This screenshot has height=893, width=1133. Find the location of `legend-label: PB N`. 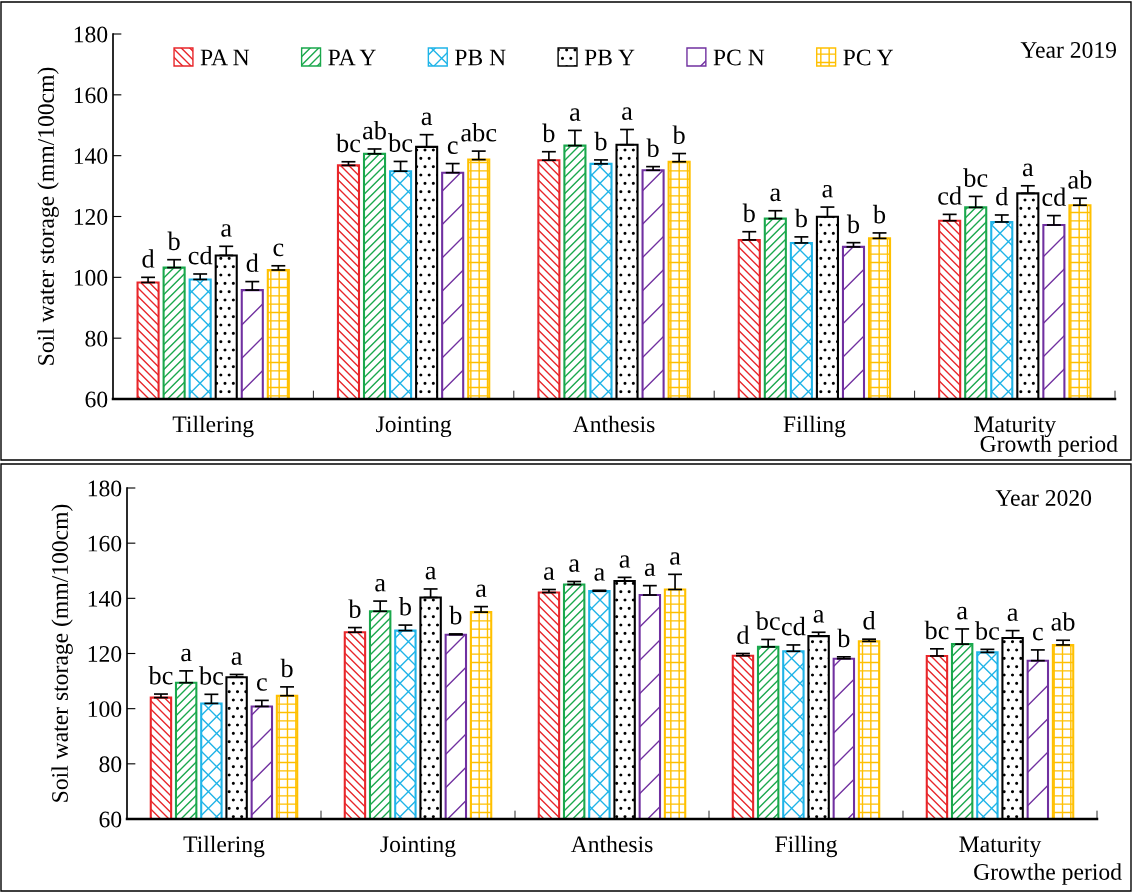

legend-label: PB N is located at coordinates (480, 57).